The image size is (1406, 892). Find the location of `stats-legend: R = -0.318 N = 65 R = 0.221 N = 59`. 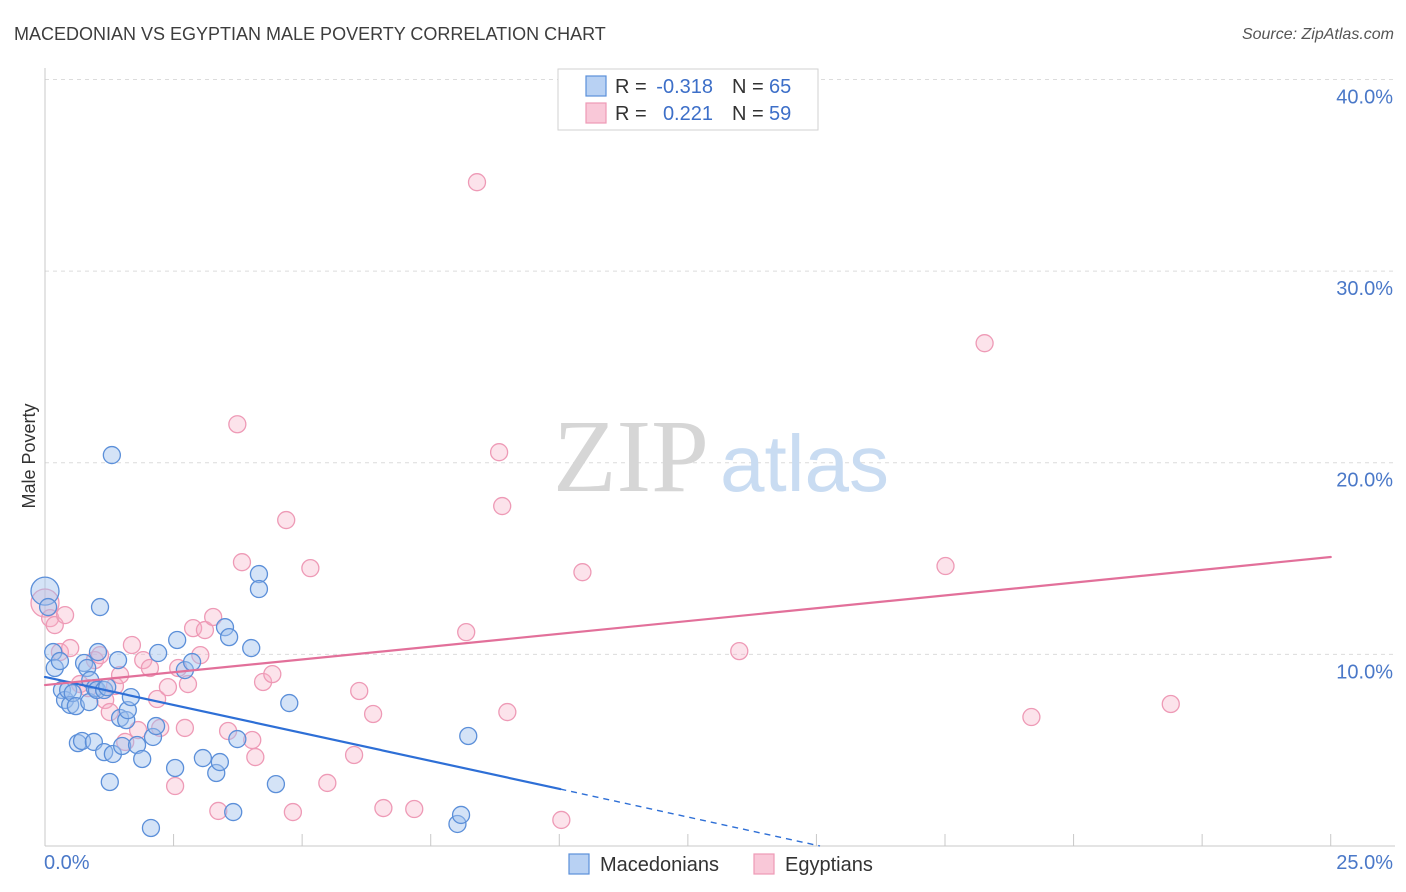

stats-legend: R = -0.318 N = 65 R = 0.221 N = 59 is located at coordinates (688, 99).